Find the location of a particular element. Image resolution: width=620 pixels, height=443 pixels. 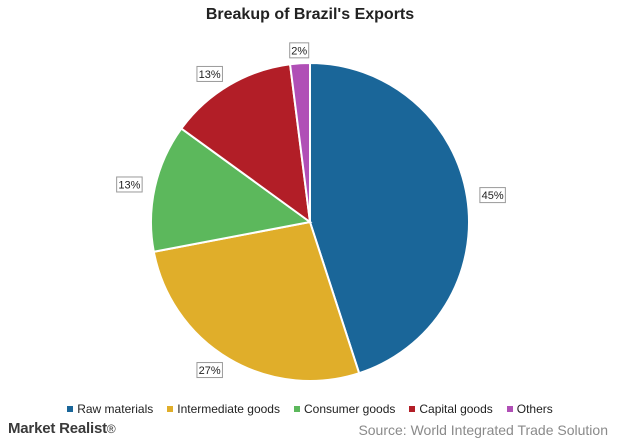

legend-label: Raw materials is located at coordinates (115, 409).